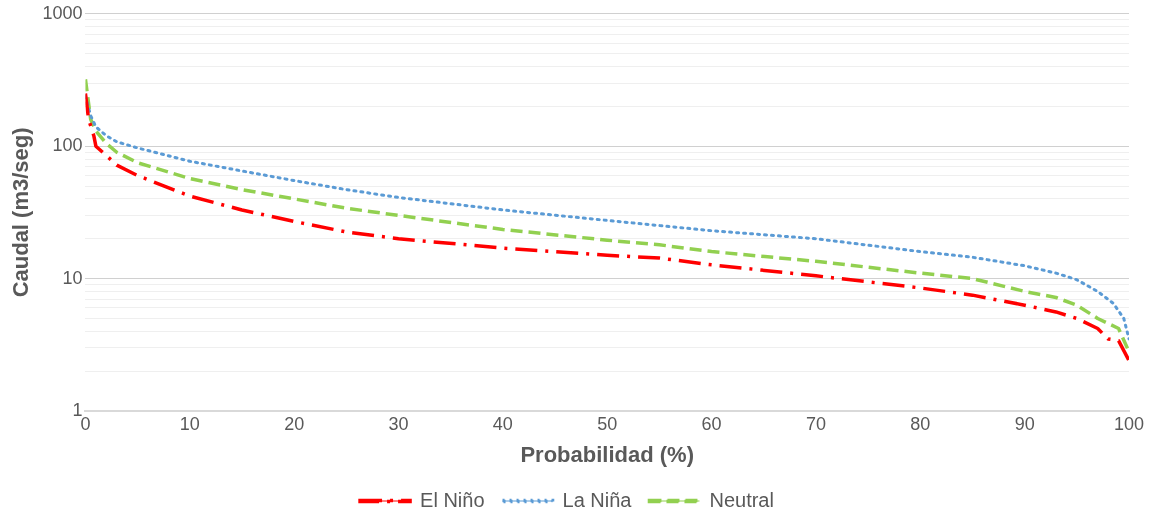 Image resolution: width=1149 pixels, height=521 pixels. I want to click on x-tick-label: 70, so click(815, 423).